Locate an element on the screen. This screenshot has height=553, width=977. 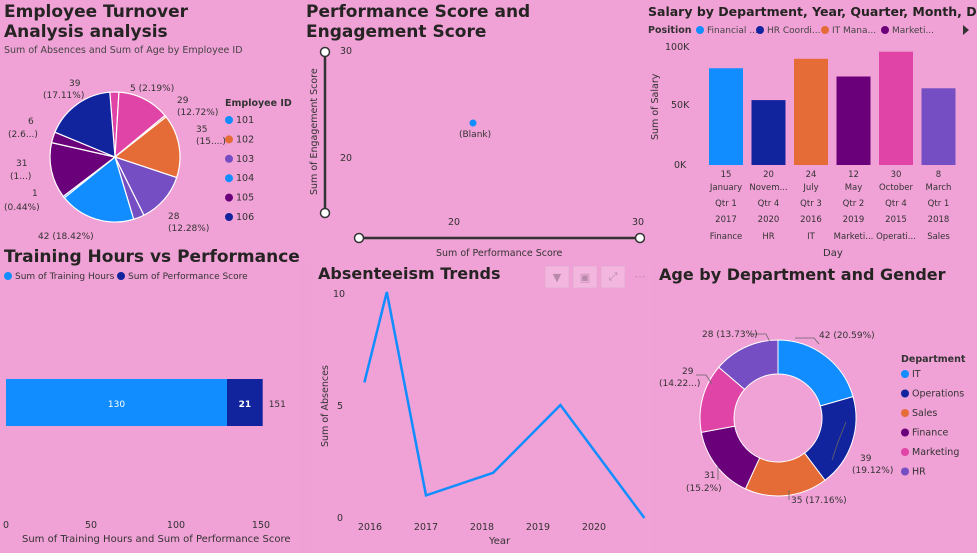
salary-legend-title: Position is located at coordinates (670, 30).